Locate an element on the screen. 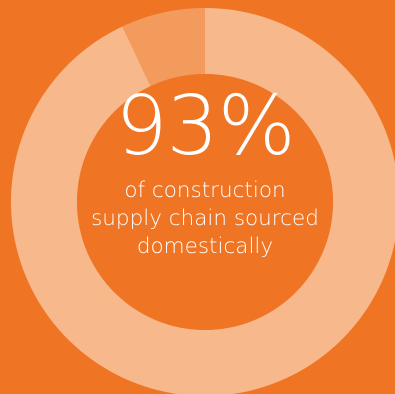 The height and width of the screenshot is (394, 395). caption-line-2: supply chain sourced is located at coordinates (205, 218).